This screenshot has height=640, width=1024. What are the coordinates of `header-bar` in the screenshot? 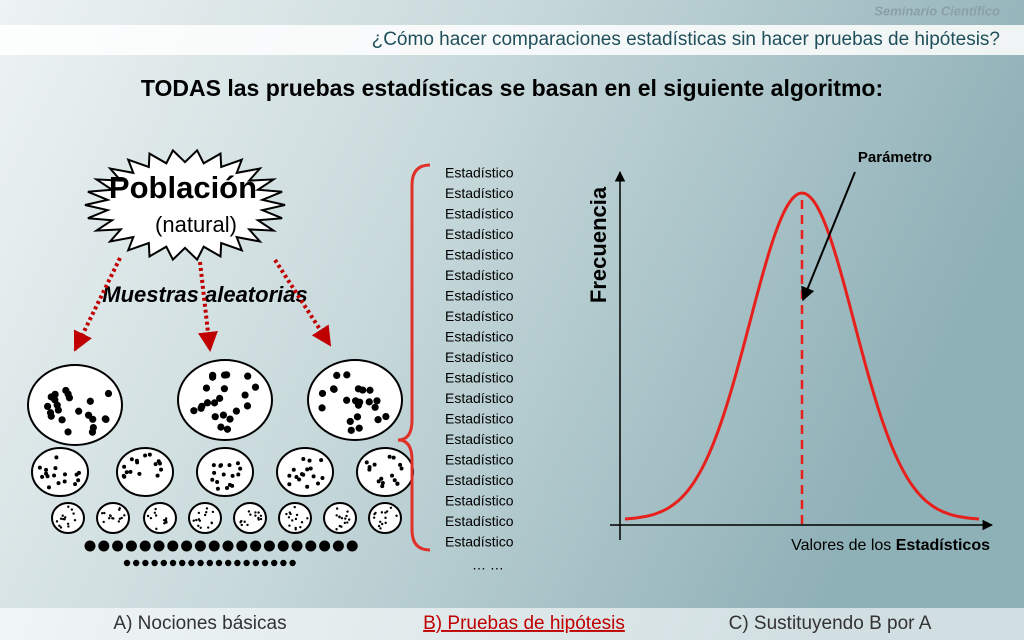 It's located at (512, 40).